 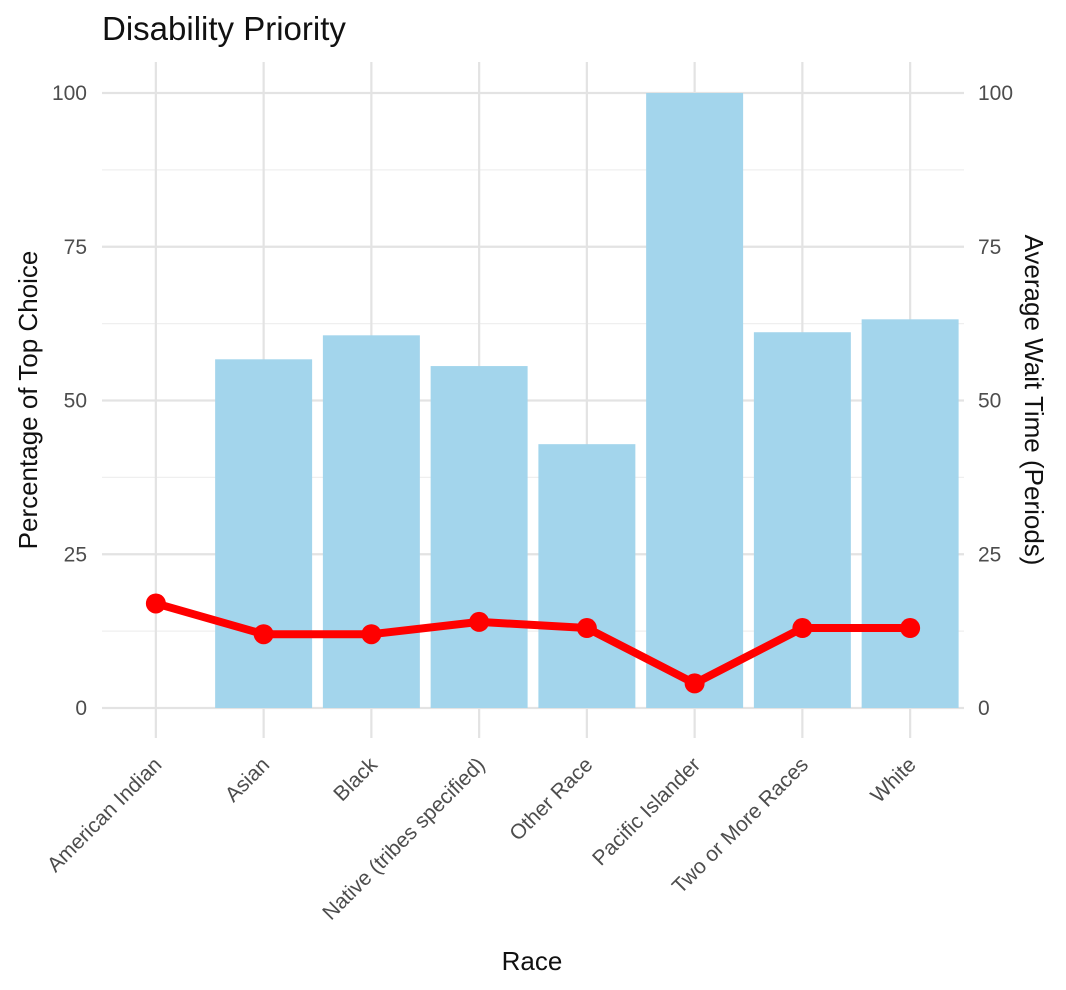 What do you see at coordinates (551, 799) in the screenshot?
I see `x-tick-label: Other Race` at bounding box center [551, 799].